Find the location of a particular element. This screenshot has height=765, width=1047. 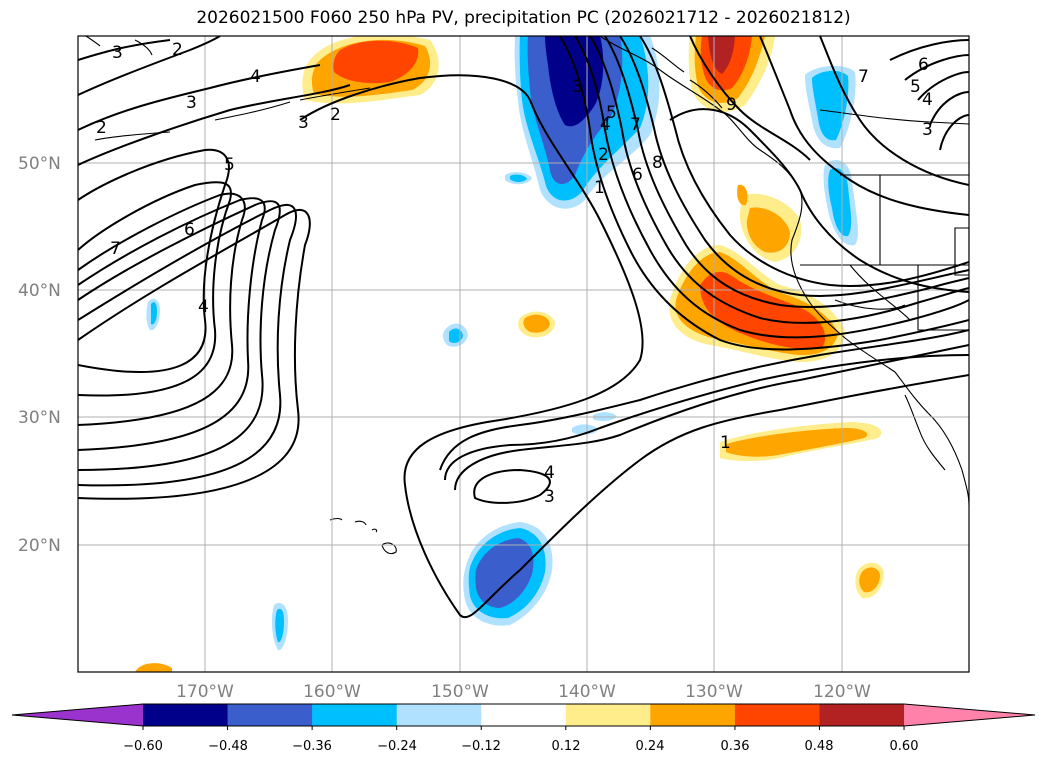

lat-label: 40°N is located at coordinates (39, 291).